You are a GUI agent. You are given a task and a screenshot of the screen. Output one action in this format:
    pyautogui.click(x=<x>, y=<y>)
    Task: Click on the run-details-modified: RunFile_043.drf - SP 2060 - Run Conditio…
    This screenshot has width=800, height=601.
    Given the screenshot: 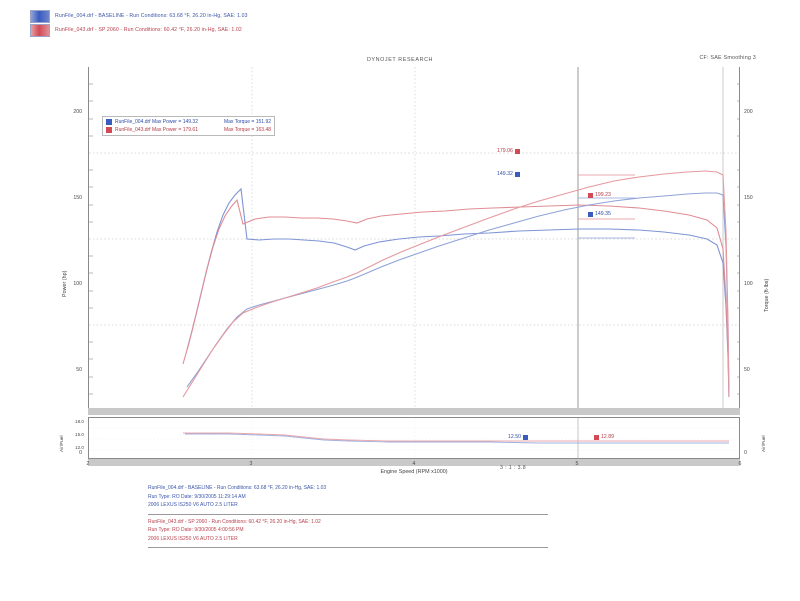 What is the action you would take?
    pyautogui.click(x=358, y=531)
    